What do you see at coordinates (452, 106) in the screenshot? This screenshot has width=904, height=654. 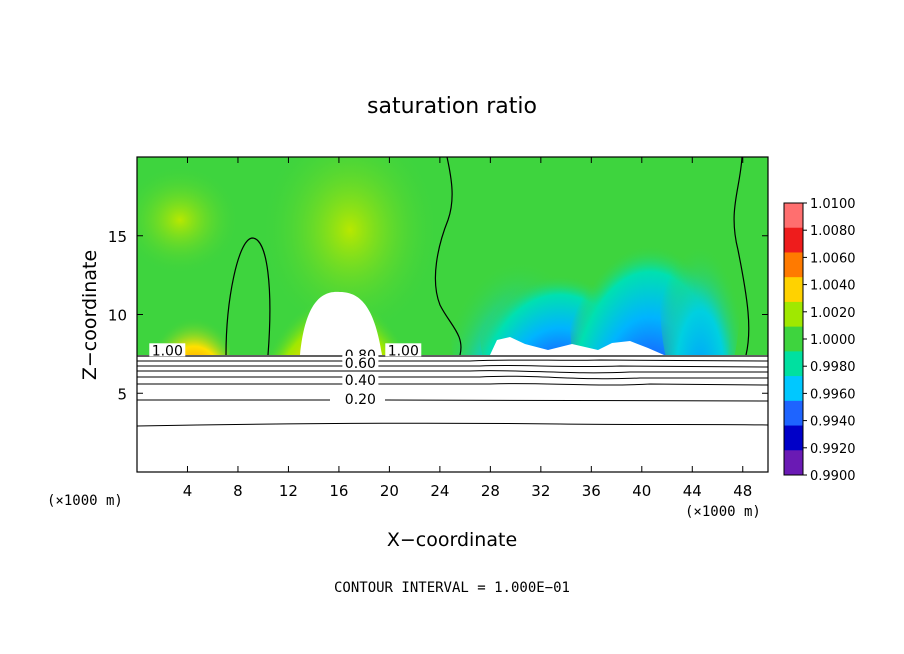 I see `chart-title: saturation ratio` at bounding box center [452, 106].